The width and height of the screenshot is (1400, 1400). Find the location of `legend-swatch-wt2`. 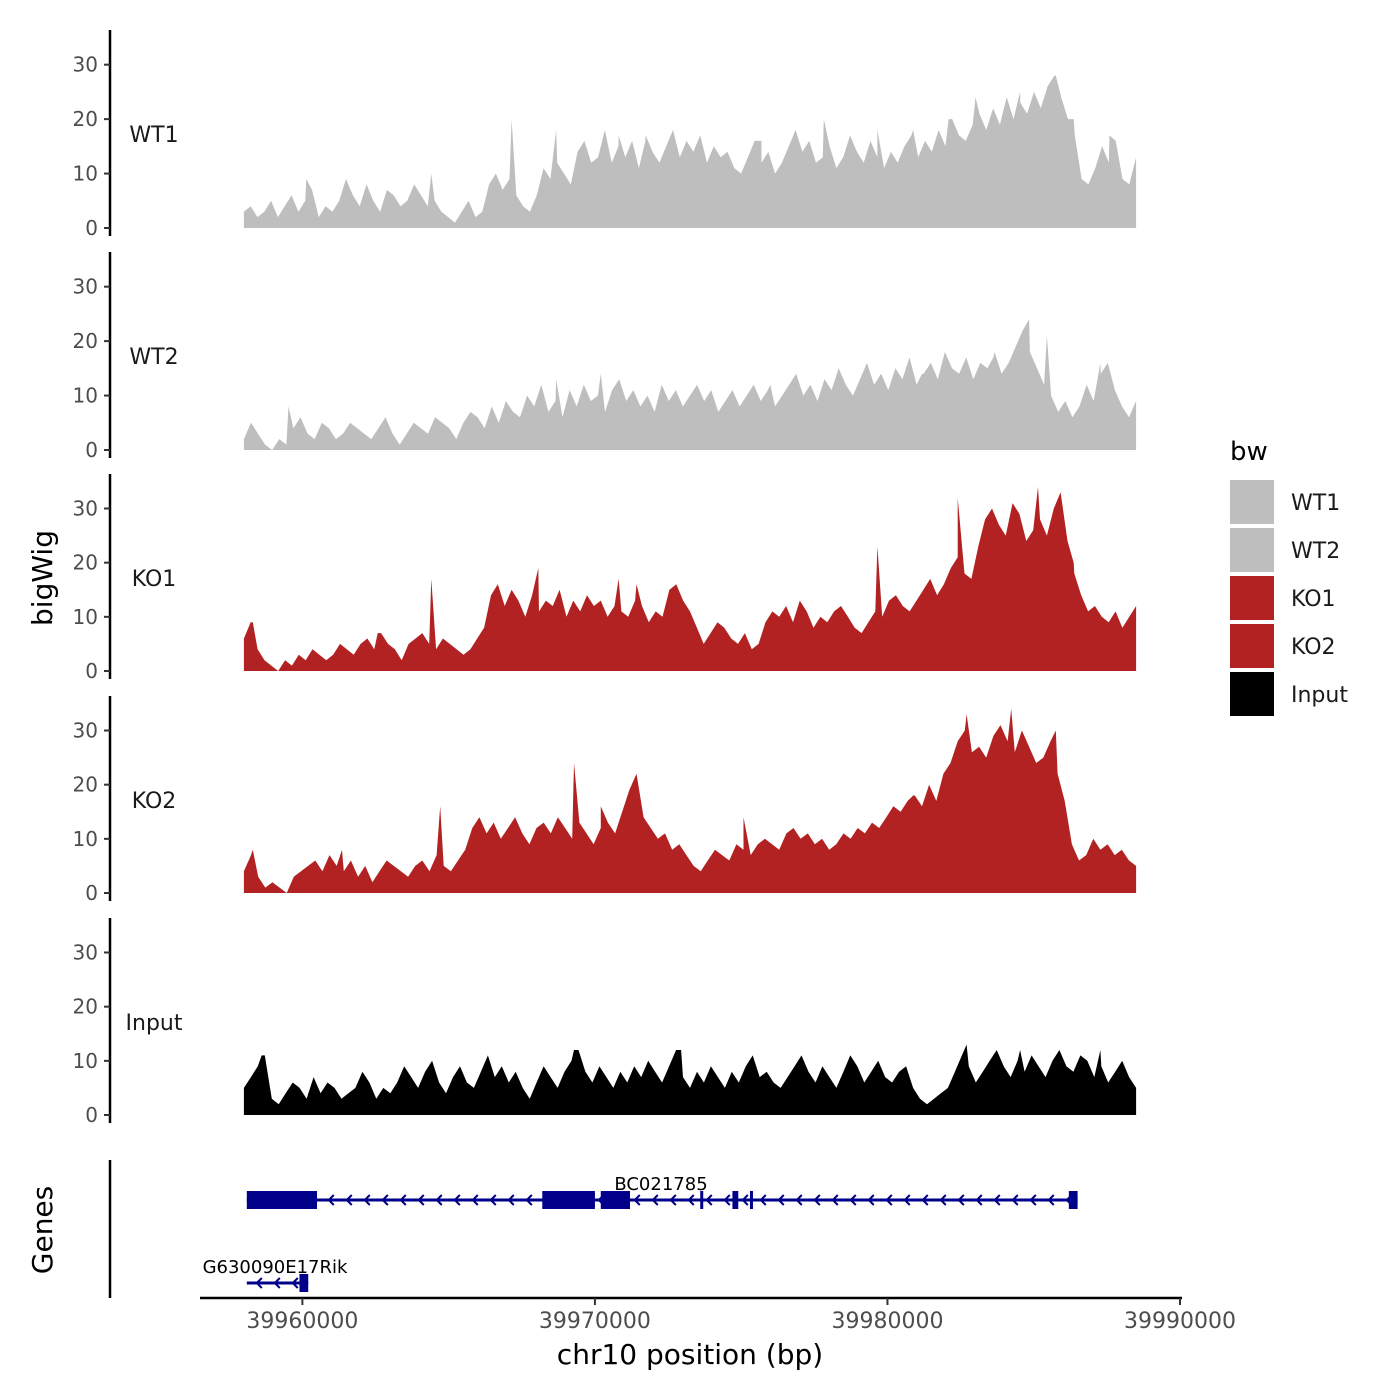

legend-swatch-wt2 is located at coordinates (1252, 550).